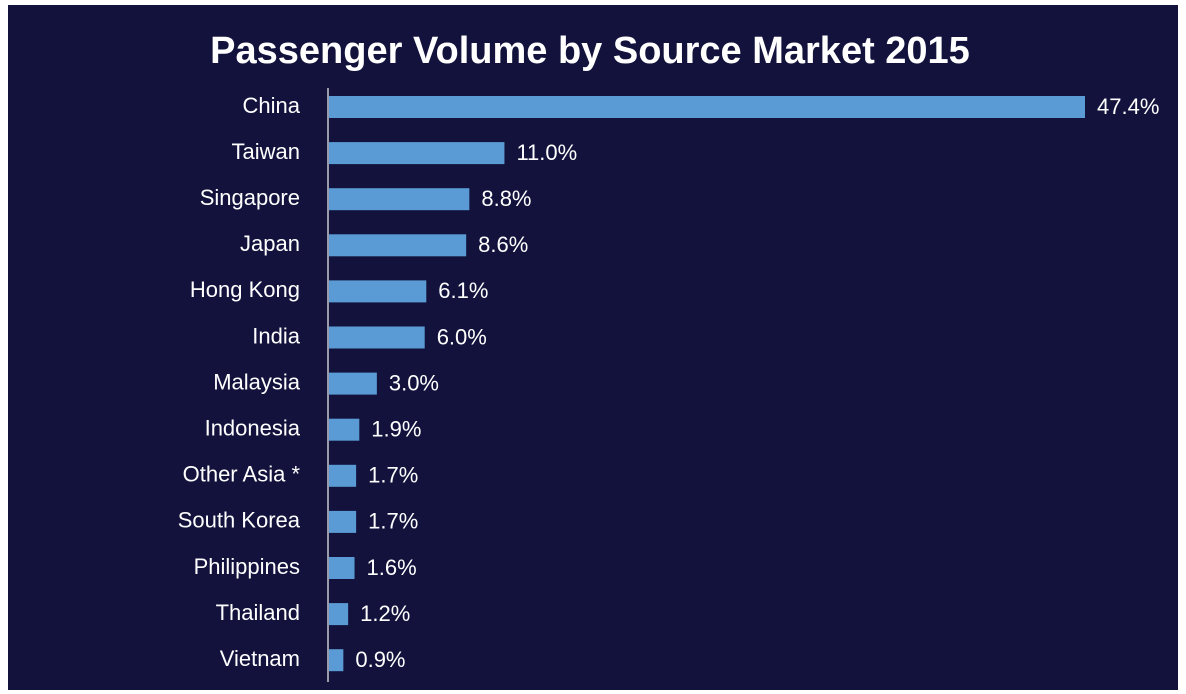  I want to click on value-label: 11.0%, so click(546, 152).